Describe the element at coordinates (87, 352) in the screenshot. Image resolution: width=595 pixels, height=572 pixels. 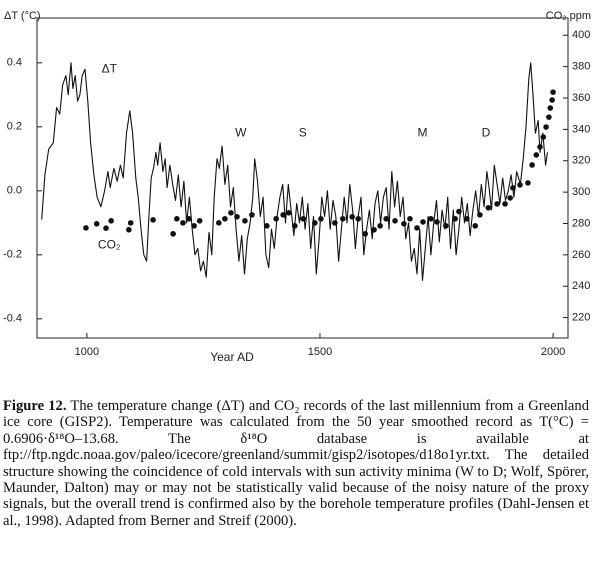
I see `x-tick-label: 1000` at that location.